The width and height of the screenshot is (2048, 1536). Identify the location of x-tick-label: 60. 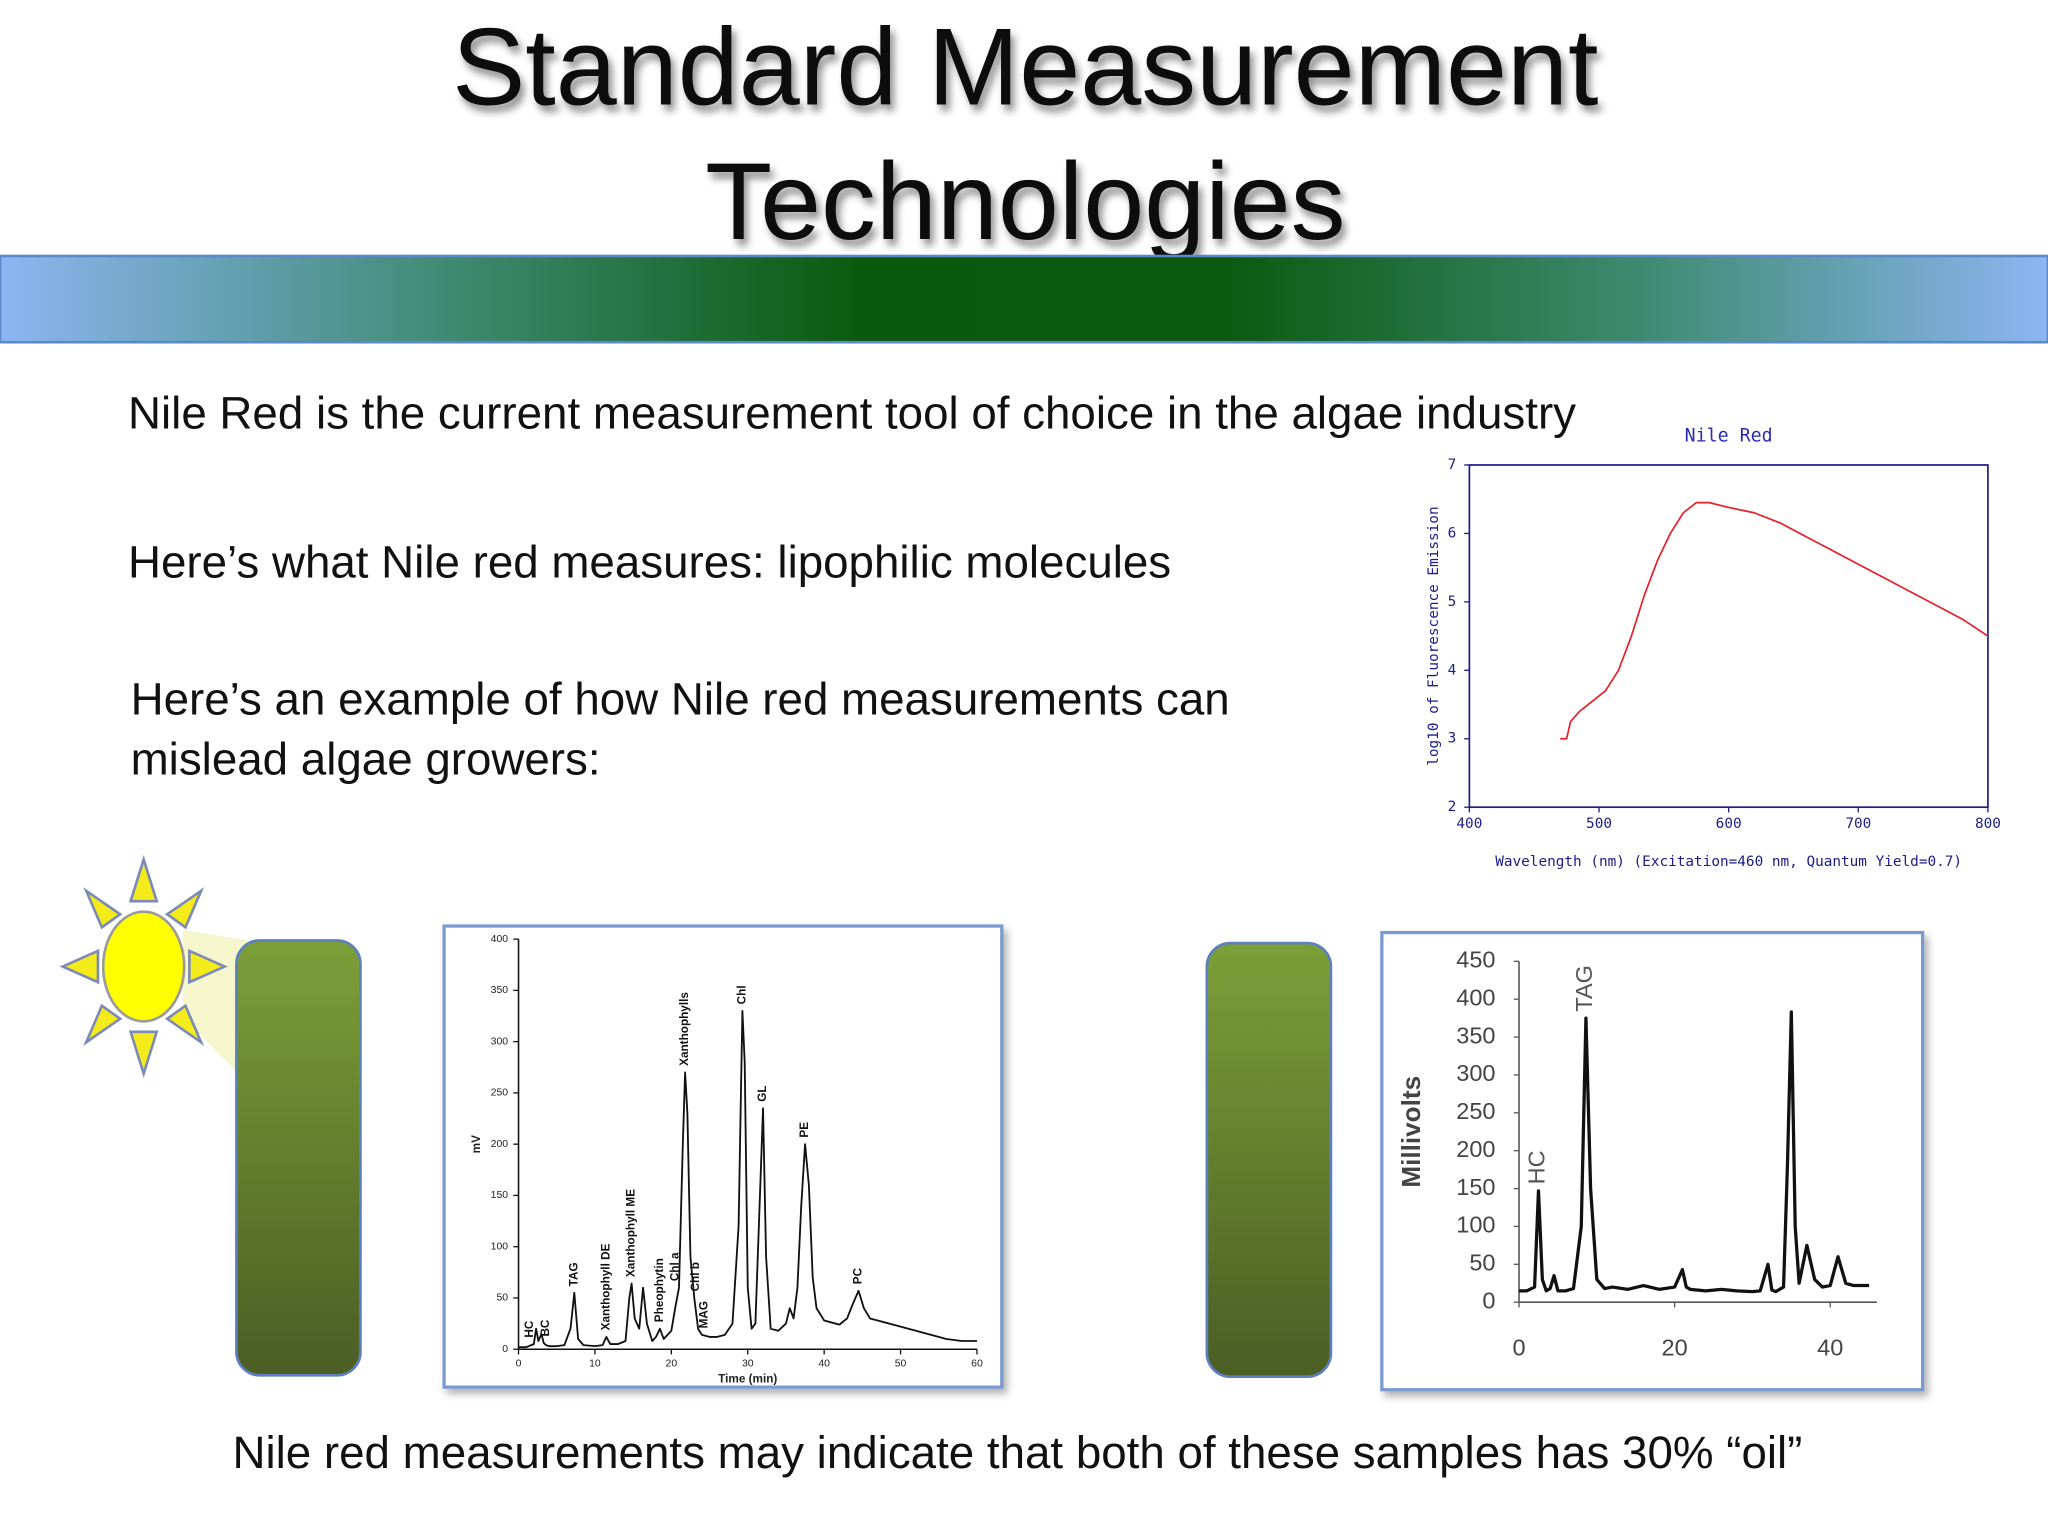
(977, 1363).